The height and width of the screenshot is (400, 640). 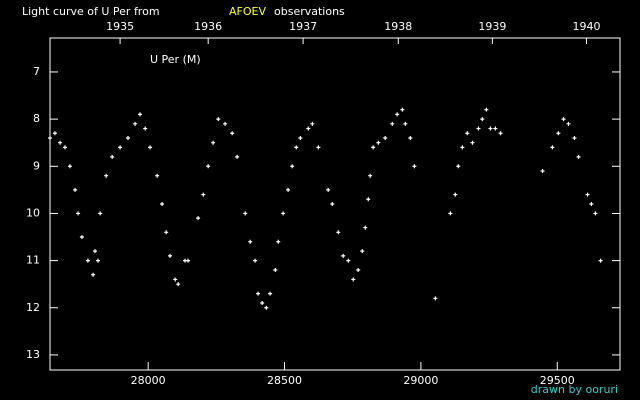 What do you see at coordinates (148, 380) in the screenshot?
I see `x-tick-label: 28000` at bounding box center [148, 380].